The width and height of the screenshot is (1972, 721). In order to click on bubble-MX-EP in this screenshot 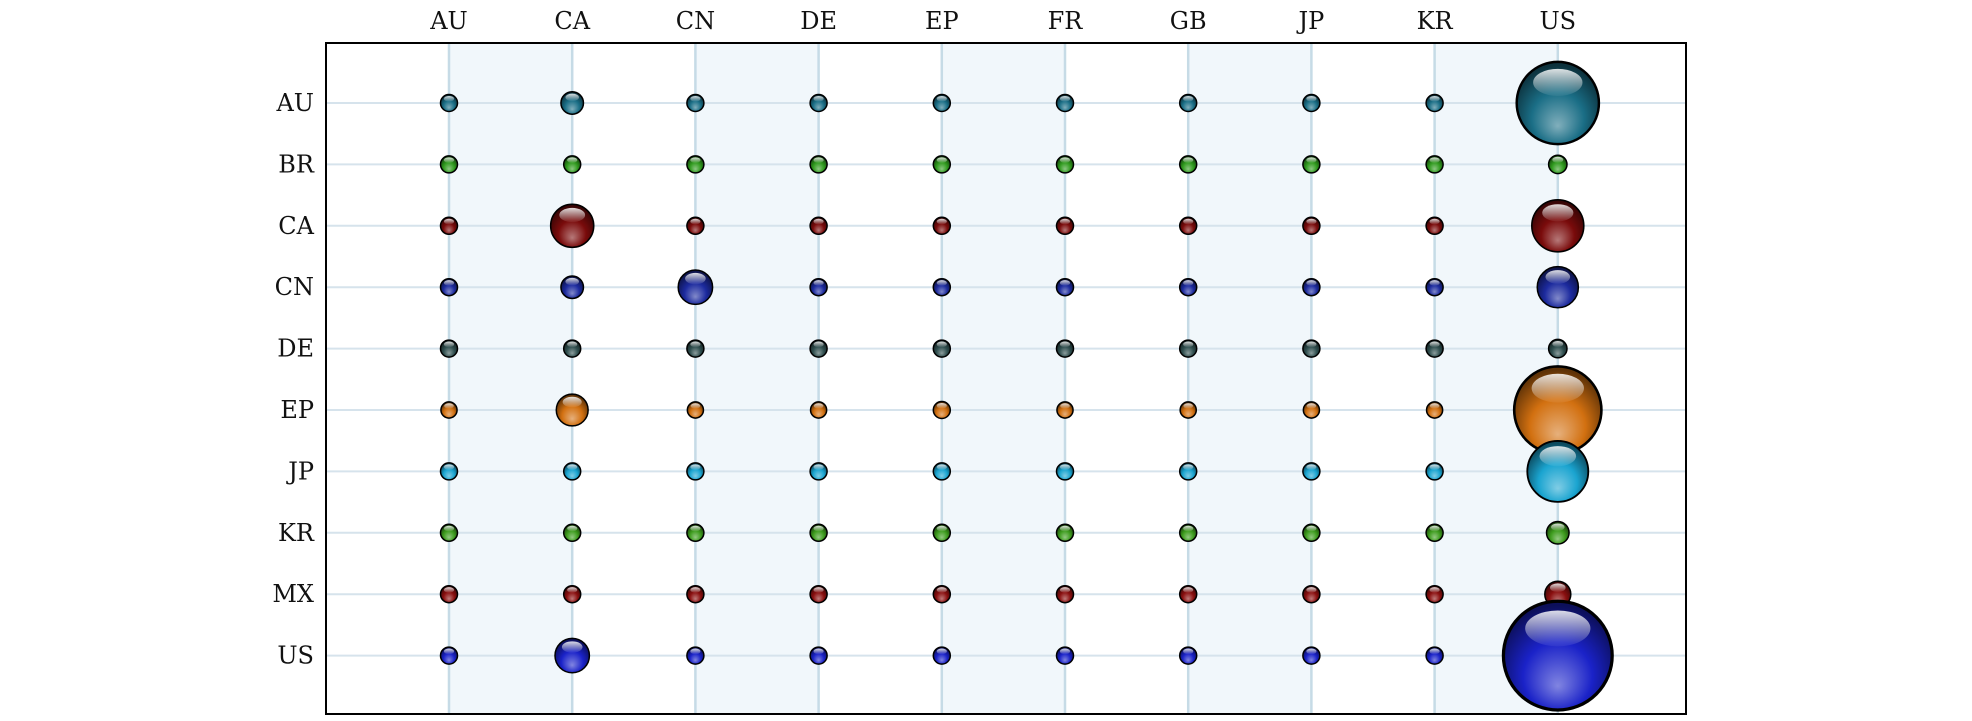, I will do `click(942, 594)`.